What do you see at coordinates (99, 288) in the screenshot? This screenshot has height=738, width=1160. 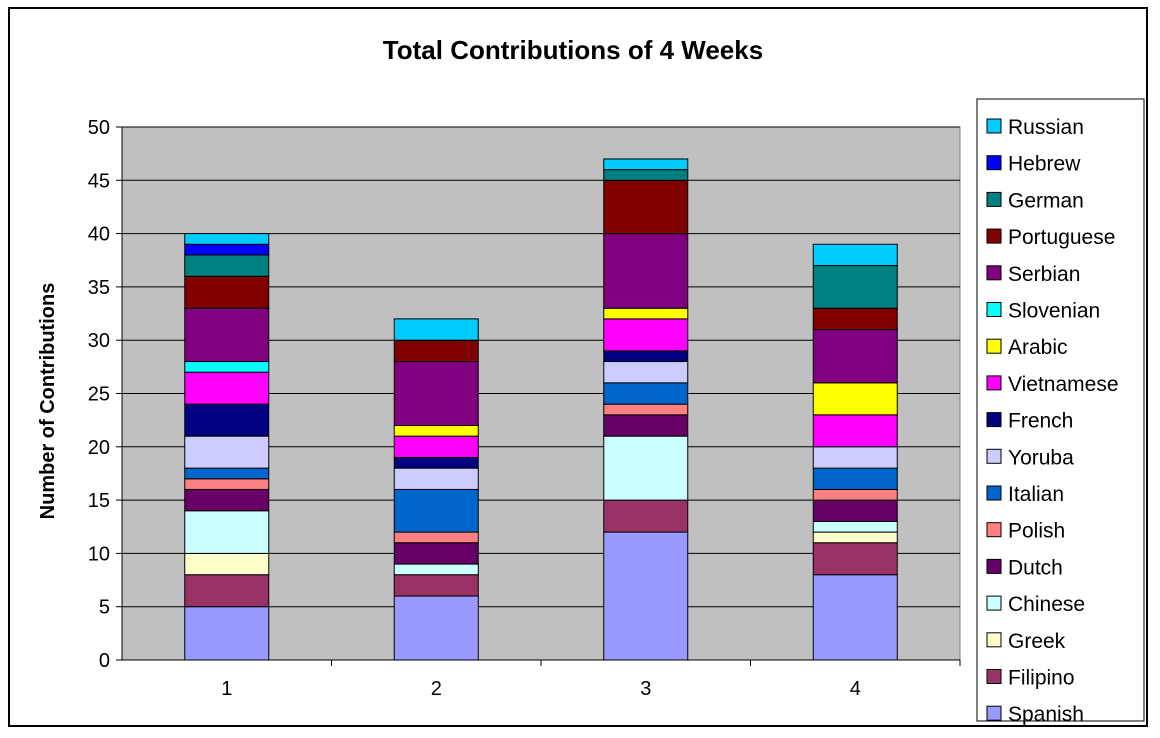 I see `y-tick-label: 35` at bounding box center [99, 288].